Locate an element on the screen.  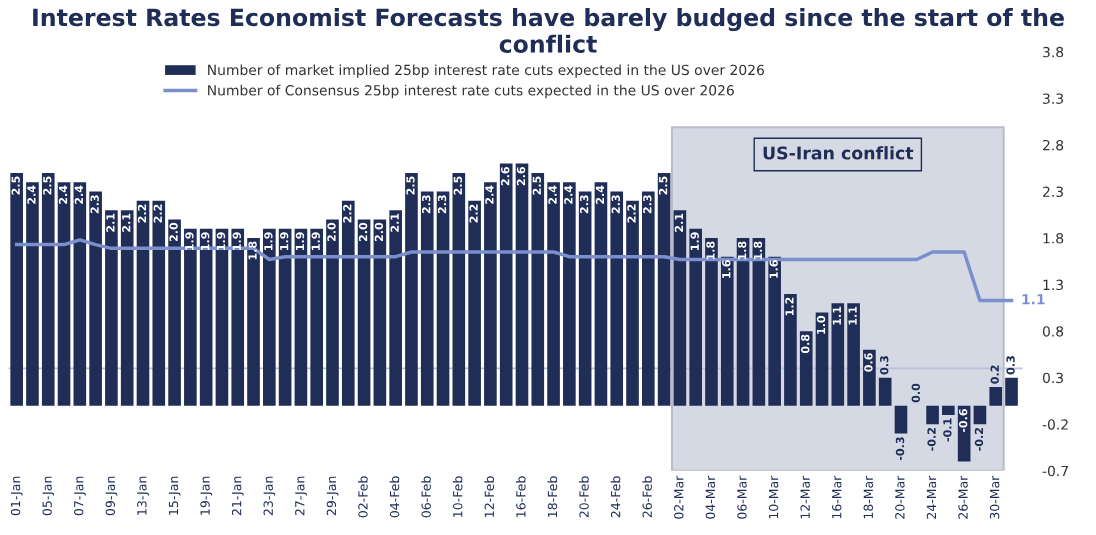
data-label: 0.6 is located at coordinates (868, 362).